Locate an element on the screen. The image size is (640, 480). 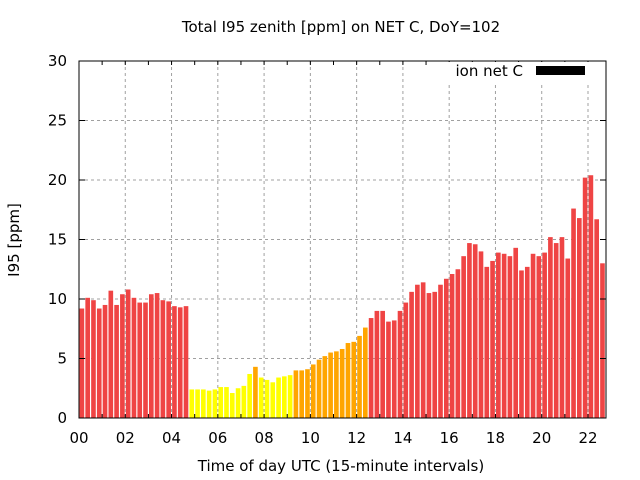
y-tick-label: 0 is located at coordinates (62, 418).